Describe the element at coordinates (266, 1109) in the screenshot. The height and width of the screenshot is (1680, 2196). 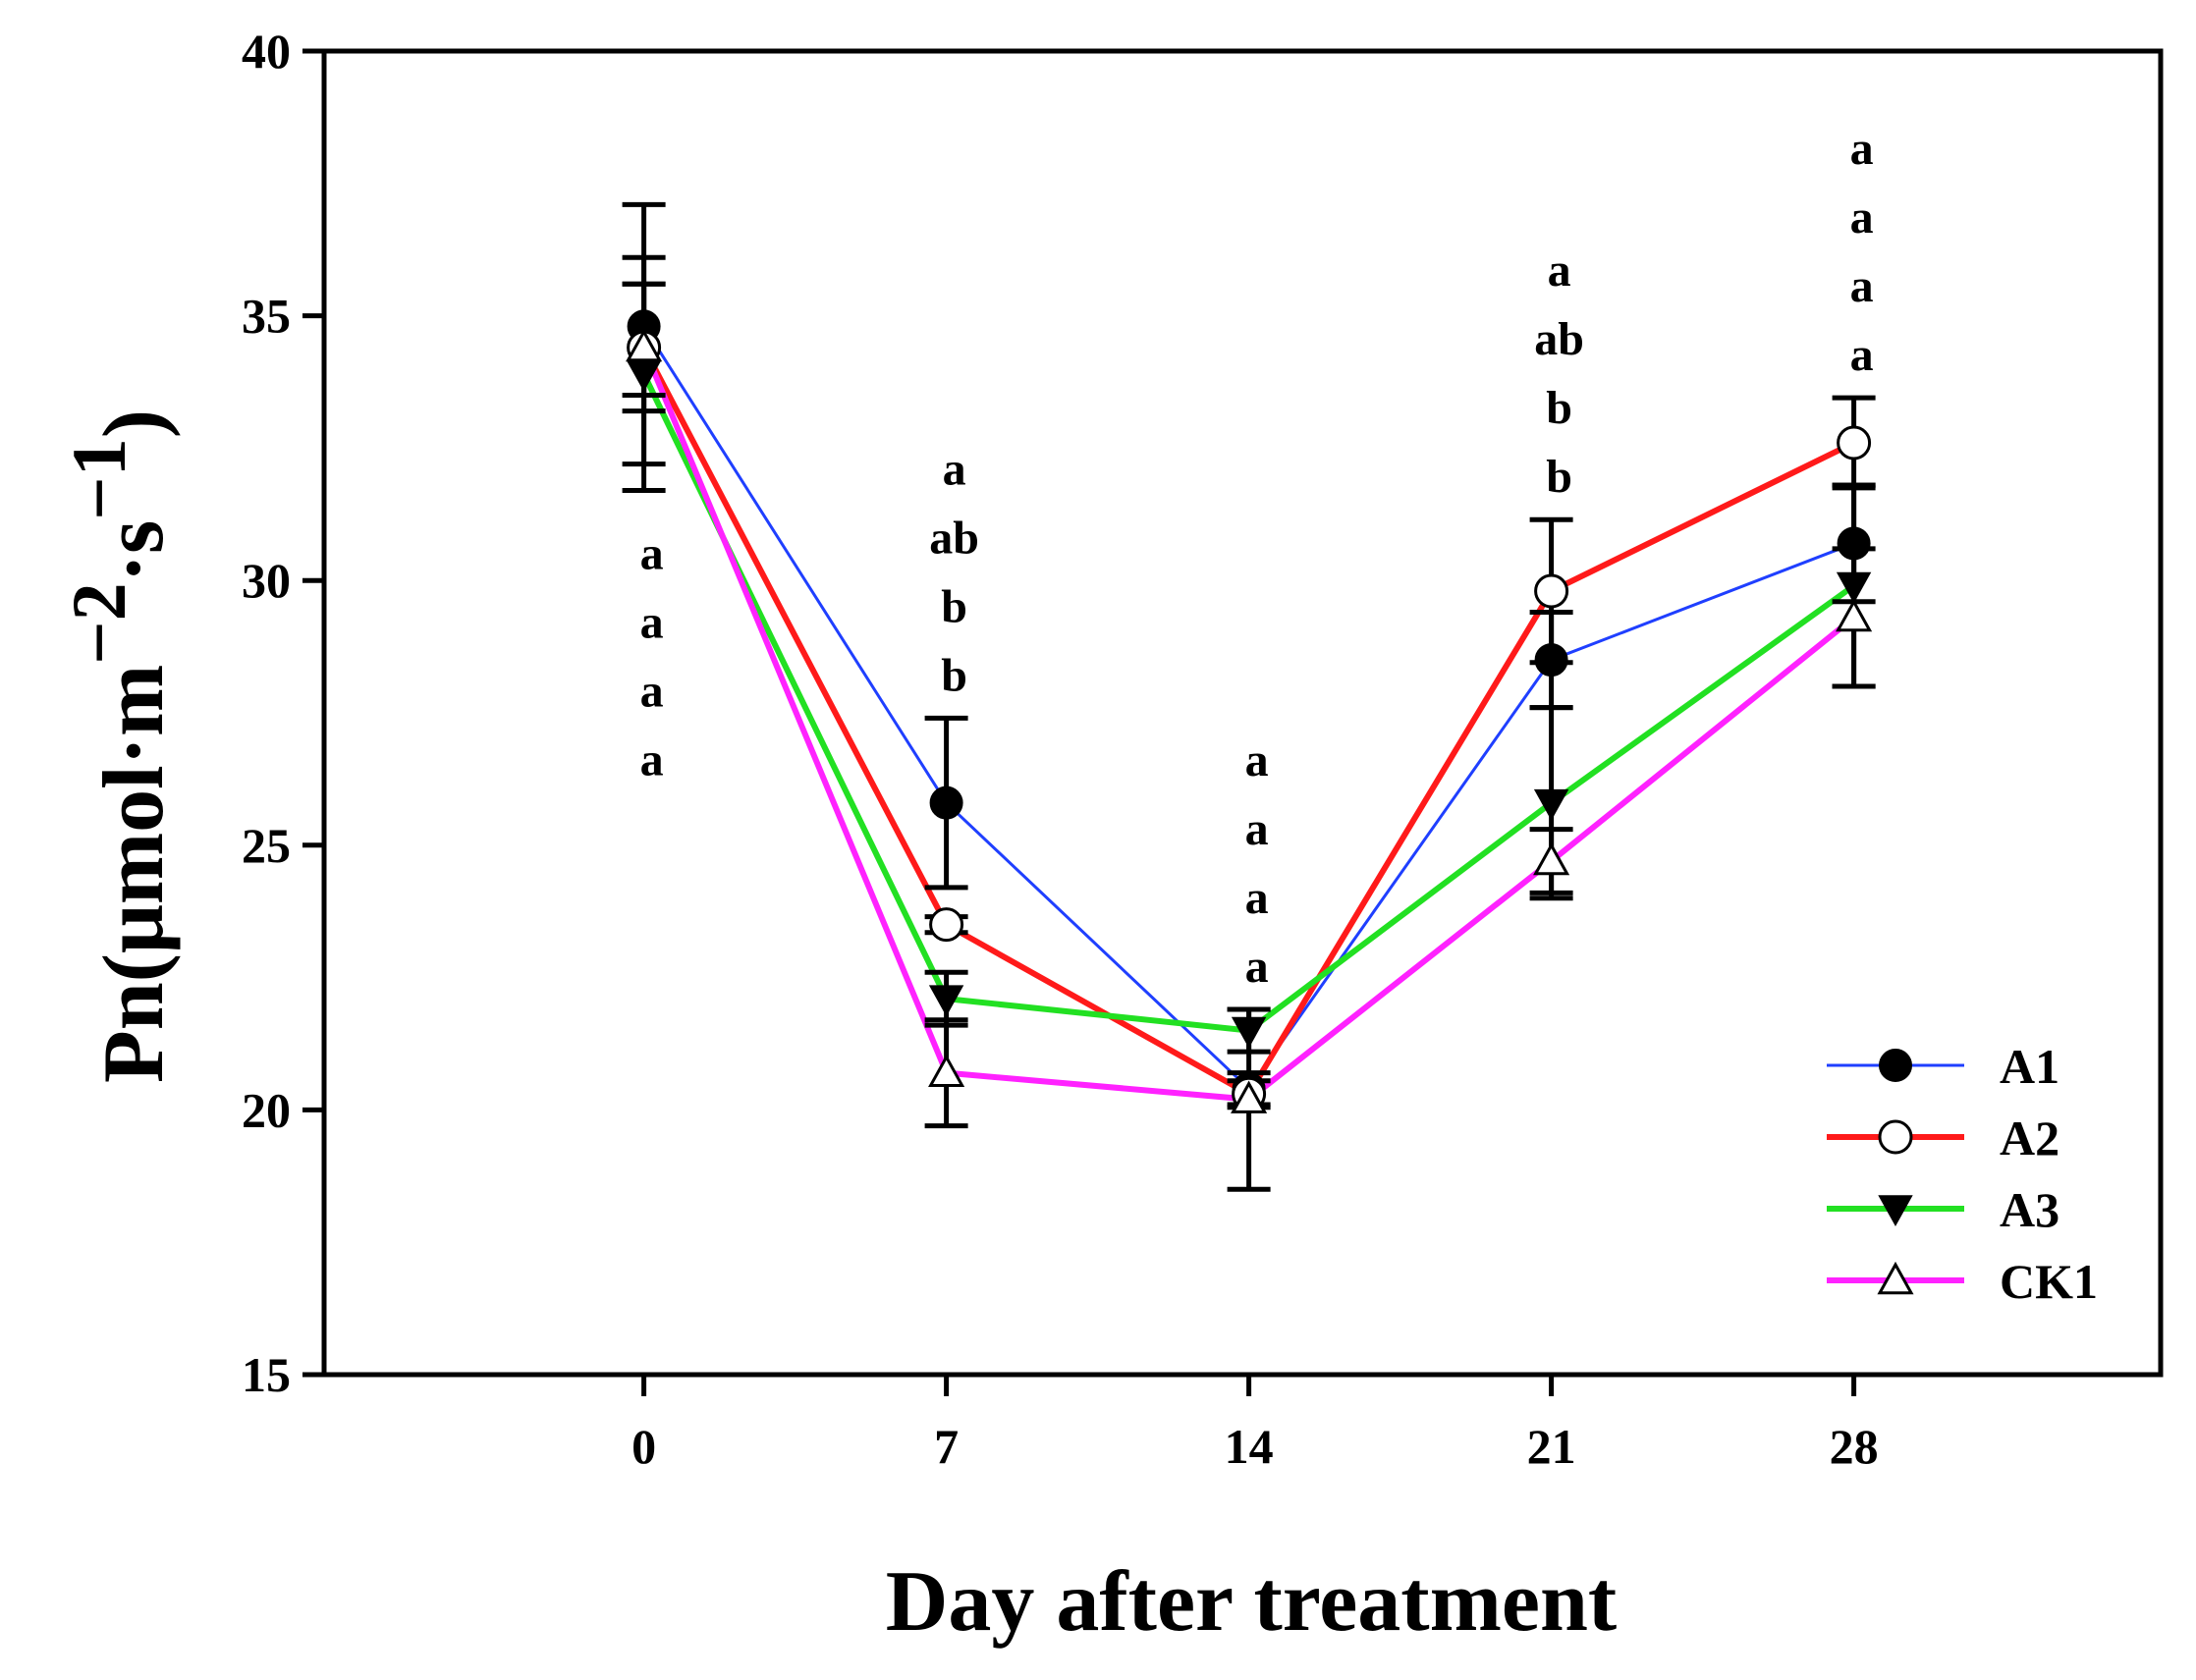
I see `y-tick-label: 20` at that location.